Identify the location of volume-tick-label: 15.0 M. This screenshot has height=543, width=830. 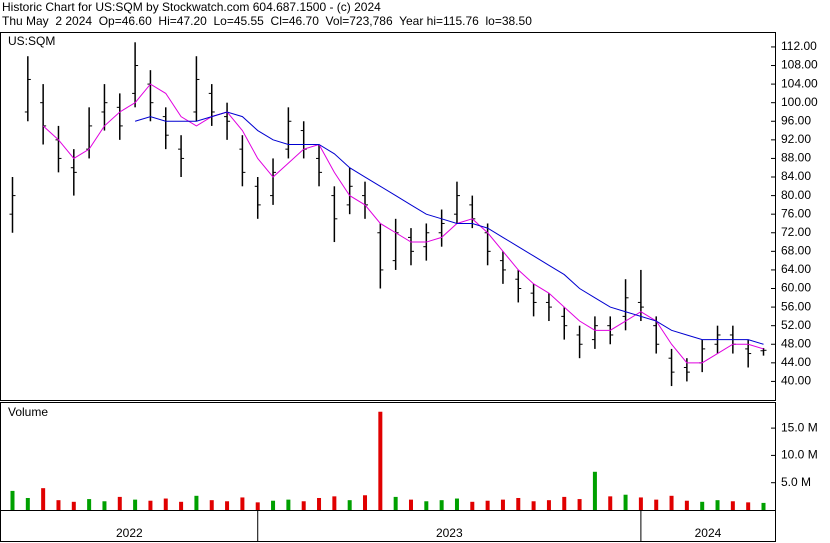
(799, 427).